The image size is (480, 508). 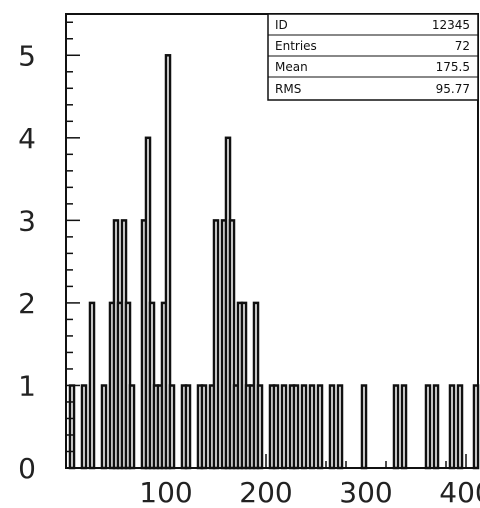 I want to click on x-tick-label: 400, so click(x=459, y=492).